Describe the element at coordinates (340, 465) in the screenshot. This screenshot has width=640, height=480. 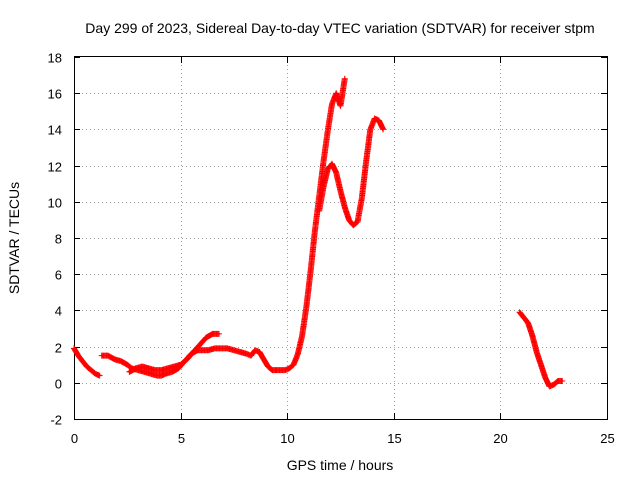
I see `x-axis-label: GPS time / hours` at that location.